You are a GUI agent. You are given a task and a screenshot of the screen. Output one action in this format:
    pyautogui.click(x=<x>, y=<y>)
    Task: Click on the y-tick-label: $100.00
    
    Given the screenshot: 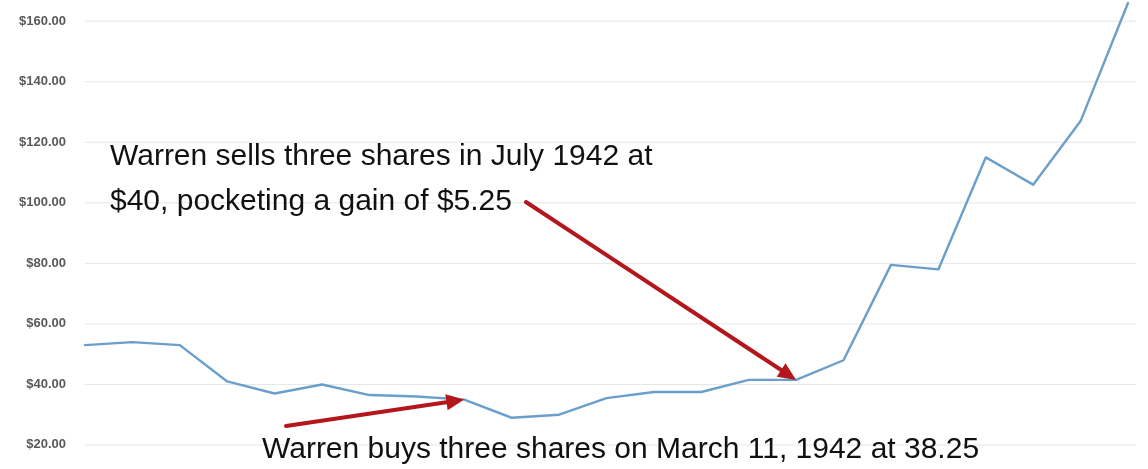 What is the action you would take?
    pyautogui.click(x=42, y=202)
    